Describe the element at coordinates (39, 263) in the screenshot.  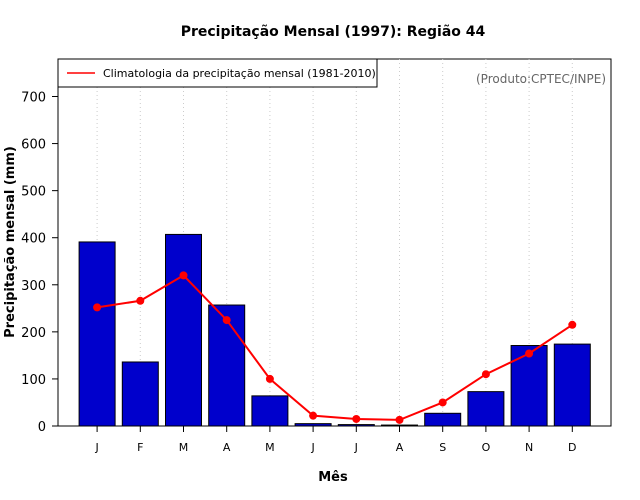
I see `y-axis: 0 100 200 300 400 500 600 700` at that location.